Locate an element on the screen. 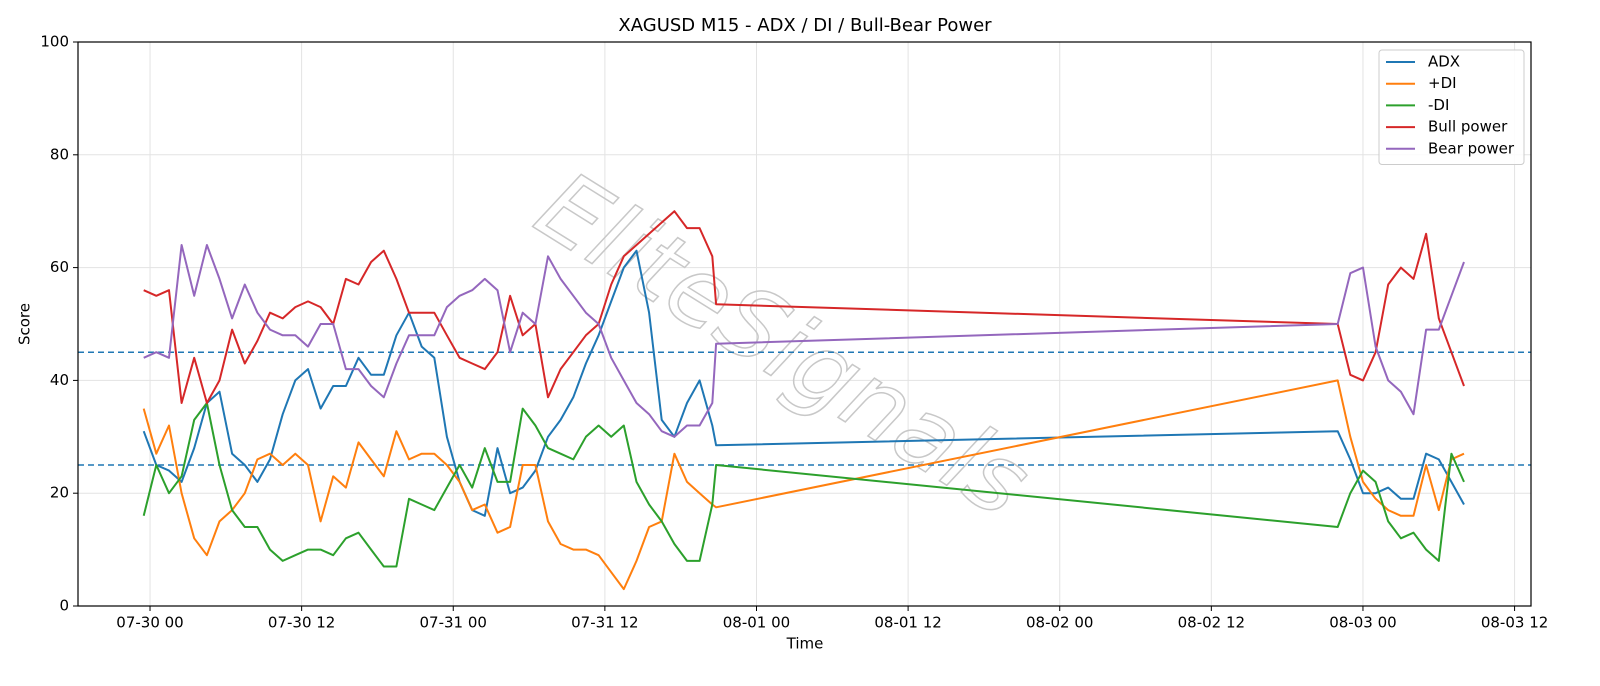 The image size is (1600, 686). x-tick-label: 07-30 00 is located at coordinates (149, 623).